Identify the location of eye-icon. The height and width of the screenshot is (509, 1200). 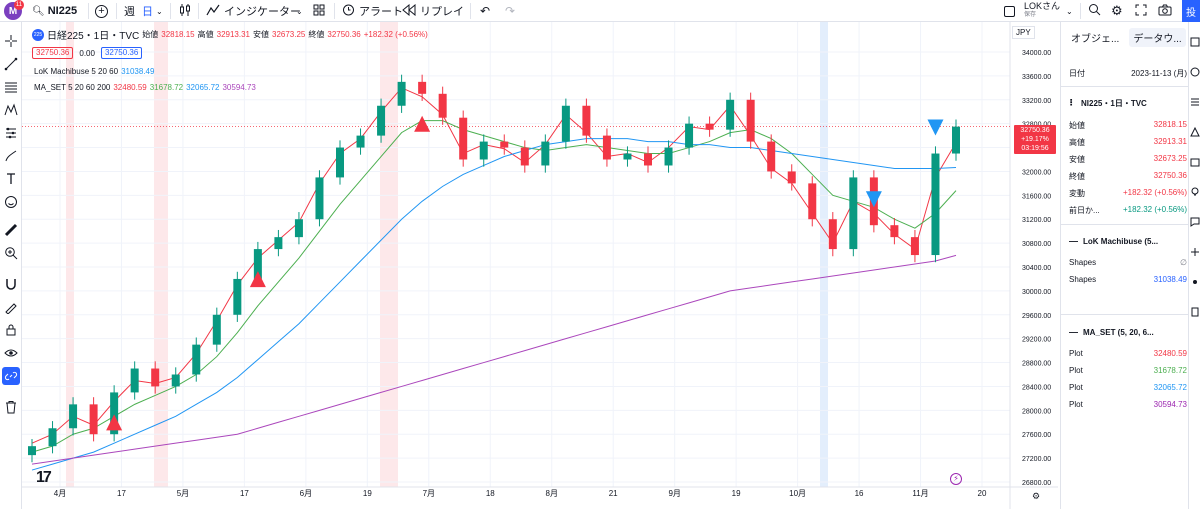
(11, 353).